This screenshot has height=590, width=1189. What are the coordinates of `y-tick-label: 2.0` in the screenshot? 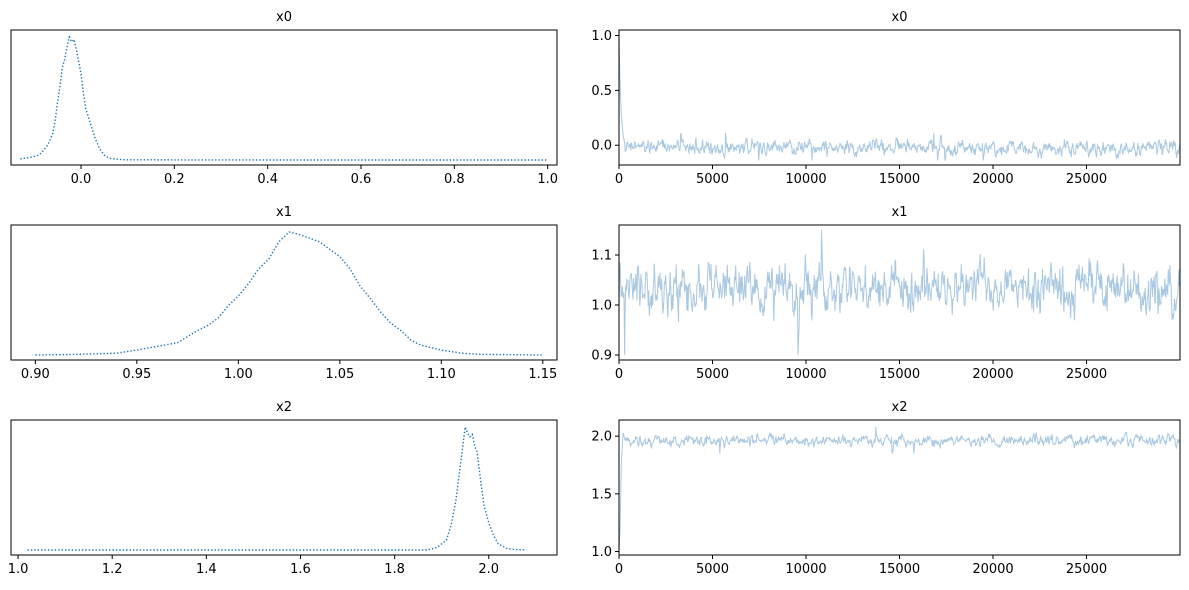 It's located at (601, 437).